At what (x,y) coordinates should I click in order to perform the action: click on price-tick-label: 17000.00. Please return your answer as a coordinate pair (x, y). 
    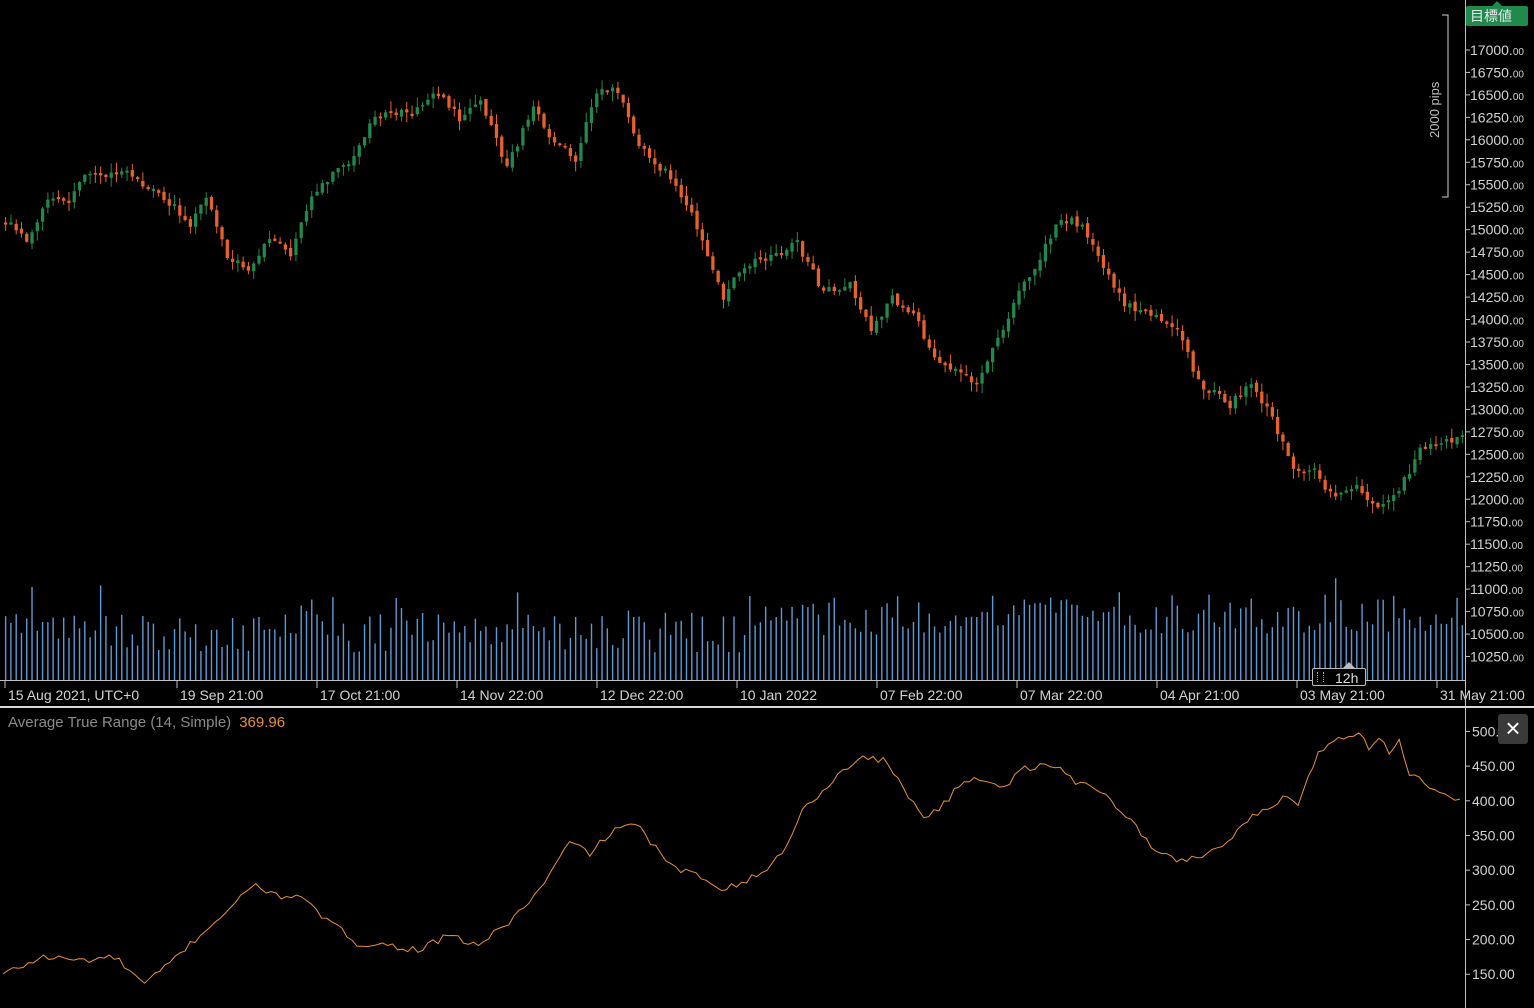
    Looking at the image, I should click on (1497, 50).